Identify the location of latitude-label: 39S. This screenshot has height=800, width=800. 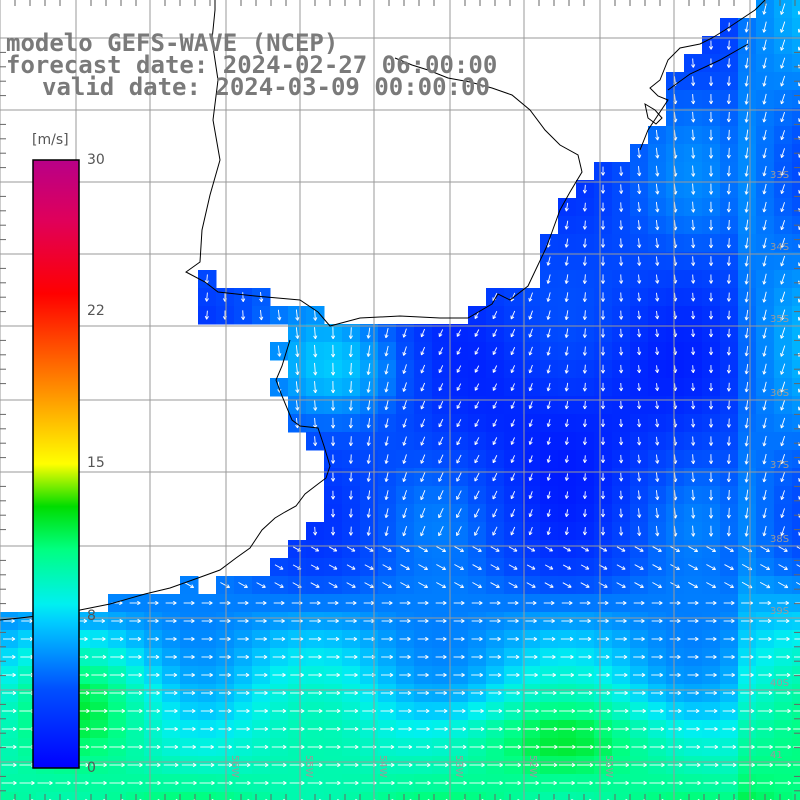
(779, 611).